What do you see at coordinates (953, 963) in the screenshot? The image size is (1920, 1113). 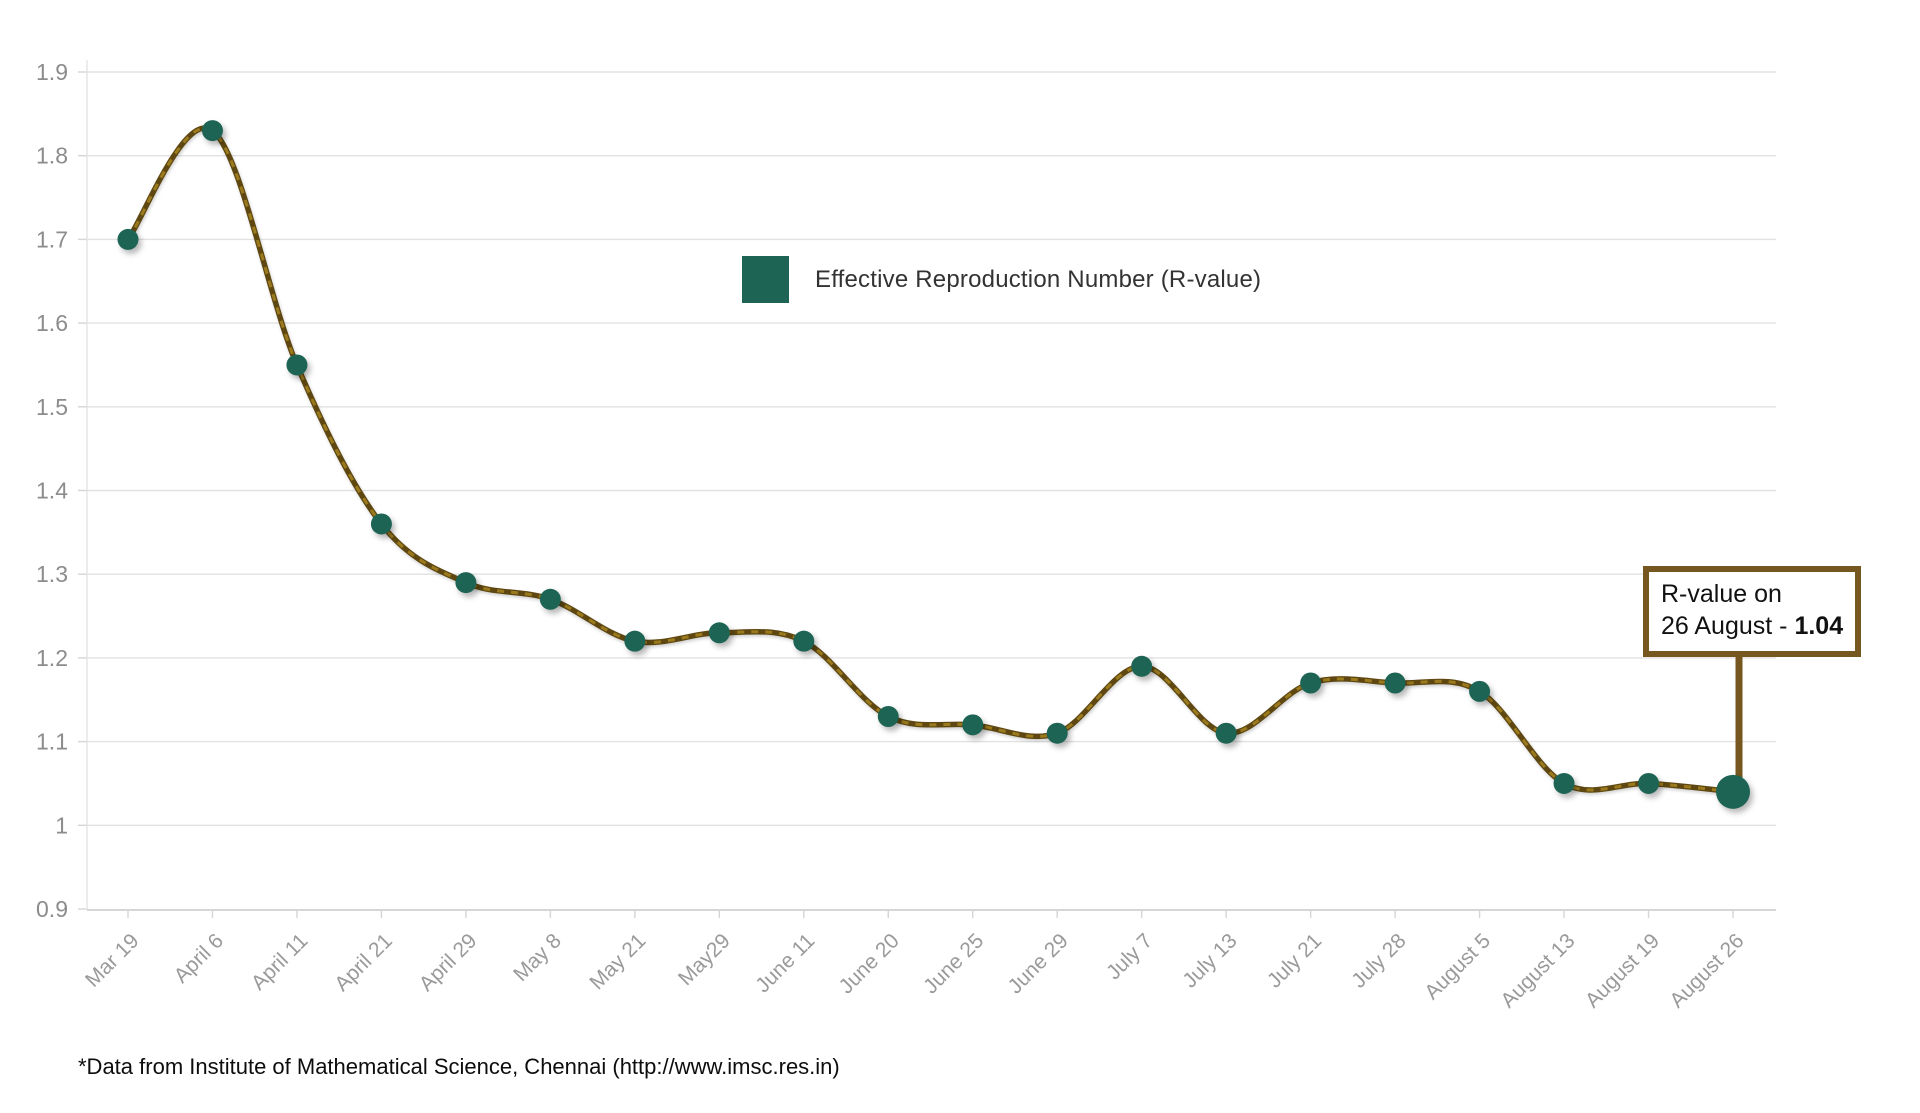 I see `x-axis-label: June 25` at bounding box center [953, 963].